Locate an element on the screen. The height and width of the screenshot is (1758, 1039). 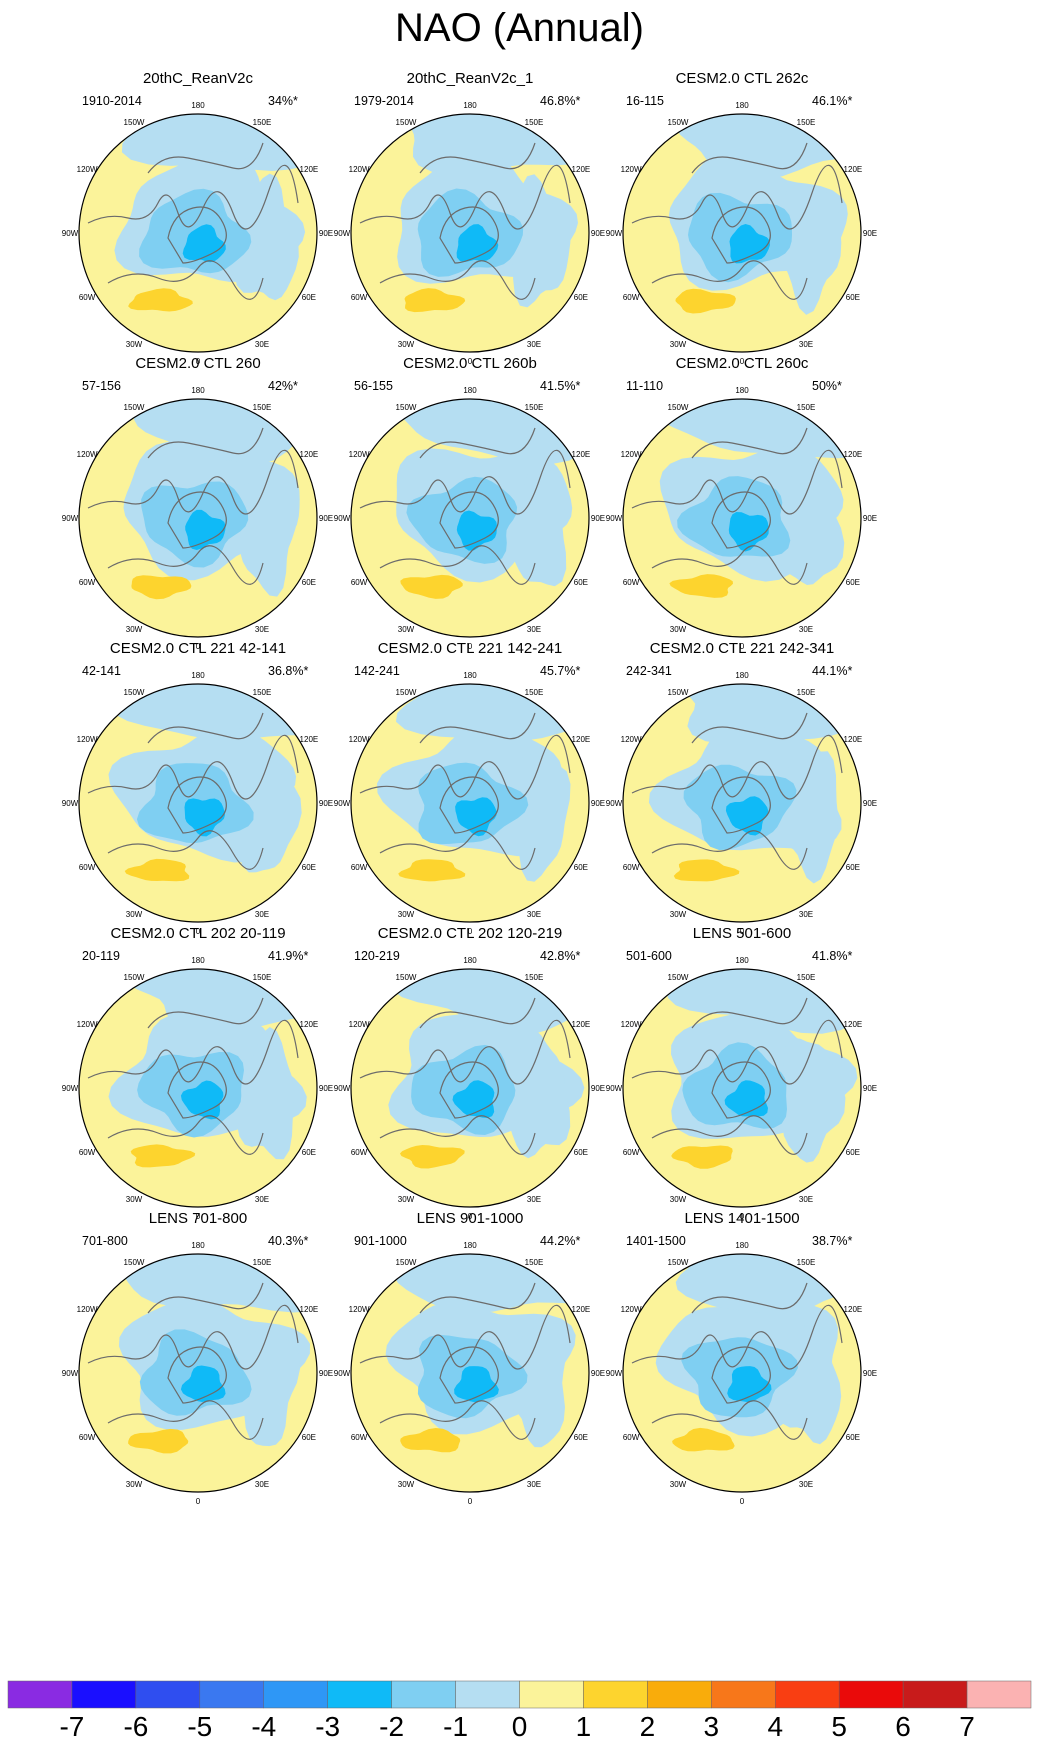
panel-years: 242-341 is located at coordinates (649, 671).